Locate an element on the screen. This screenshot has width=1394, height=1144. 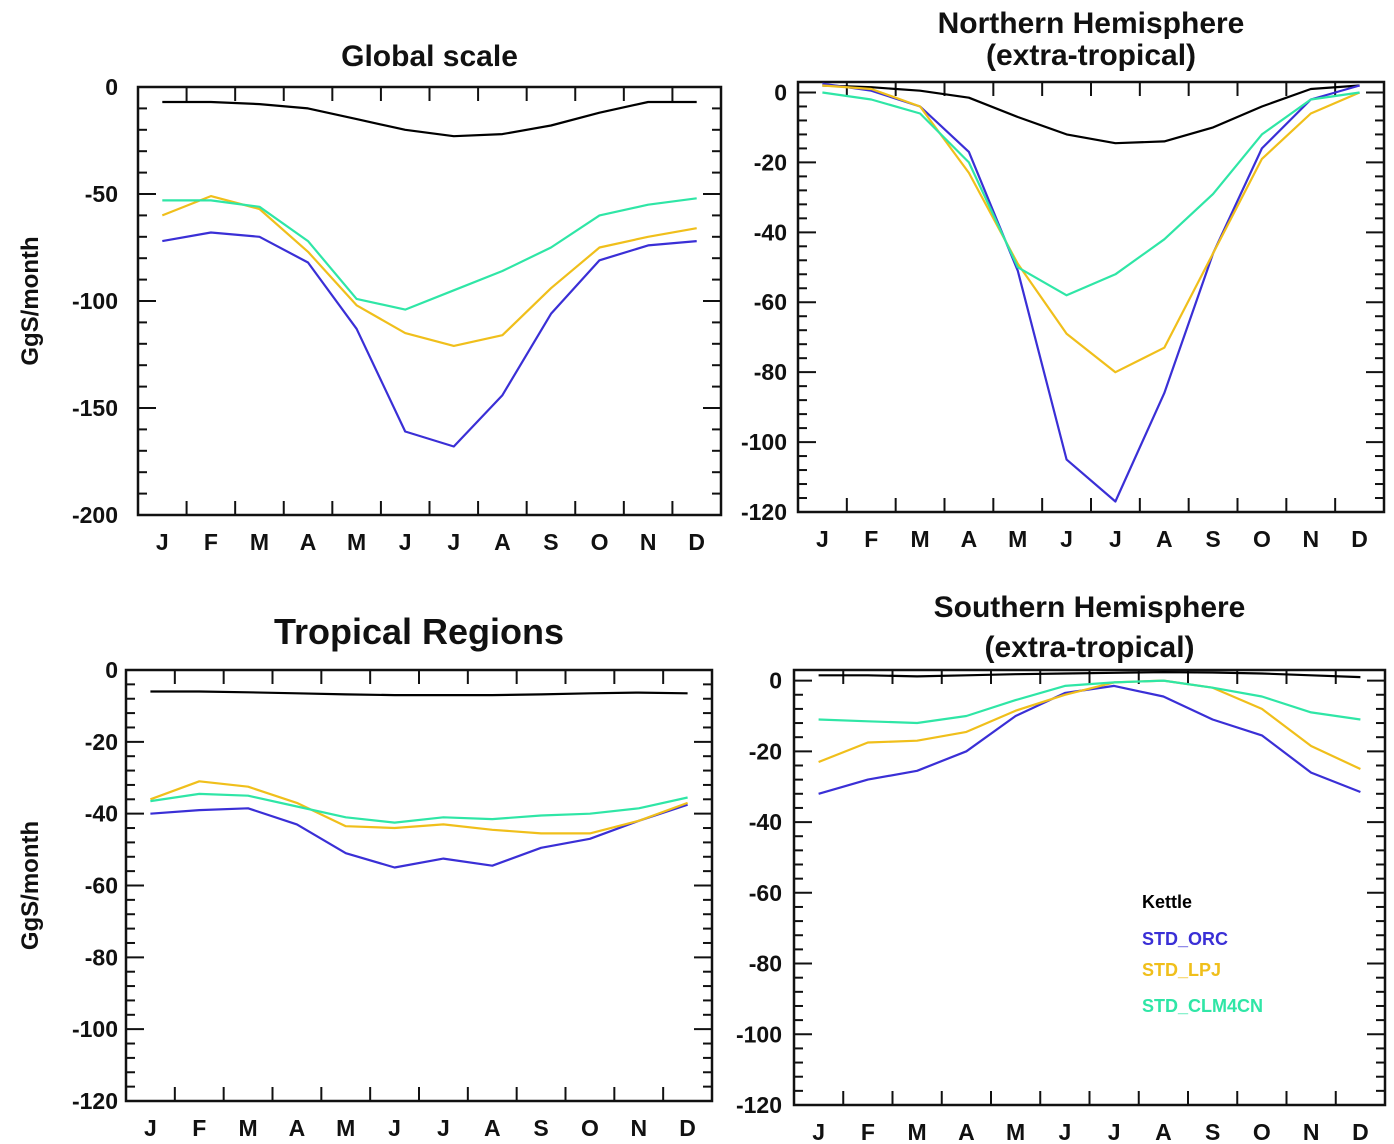
legend-entry-std-clm4cn: STD_CLM4CN is located at coordinates (1202, 1006).